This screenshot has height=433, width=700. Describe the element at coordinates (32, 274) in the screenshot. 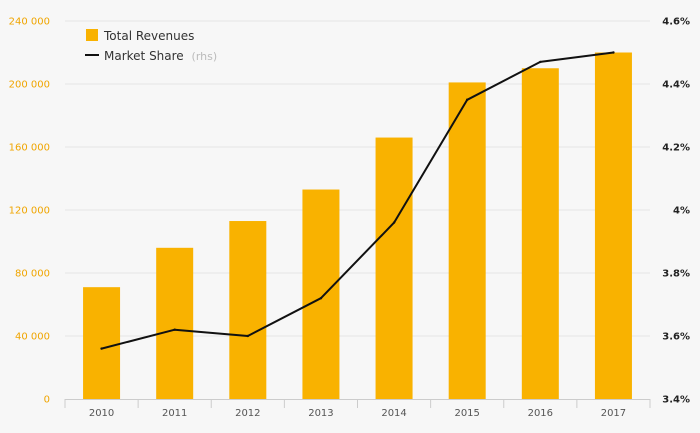

I see `y-left-tick-label: 80 000` at that location.